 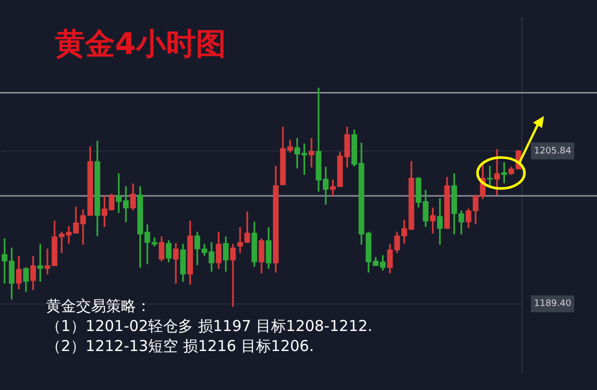 What do you see at coordinates (553, 151) in the screenshot?
I see `y-tick-label: 1205.84` at bounding box center [553, 151].